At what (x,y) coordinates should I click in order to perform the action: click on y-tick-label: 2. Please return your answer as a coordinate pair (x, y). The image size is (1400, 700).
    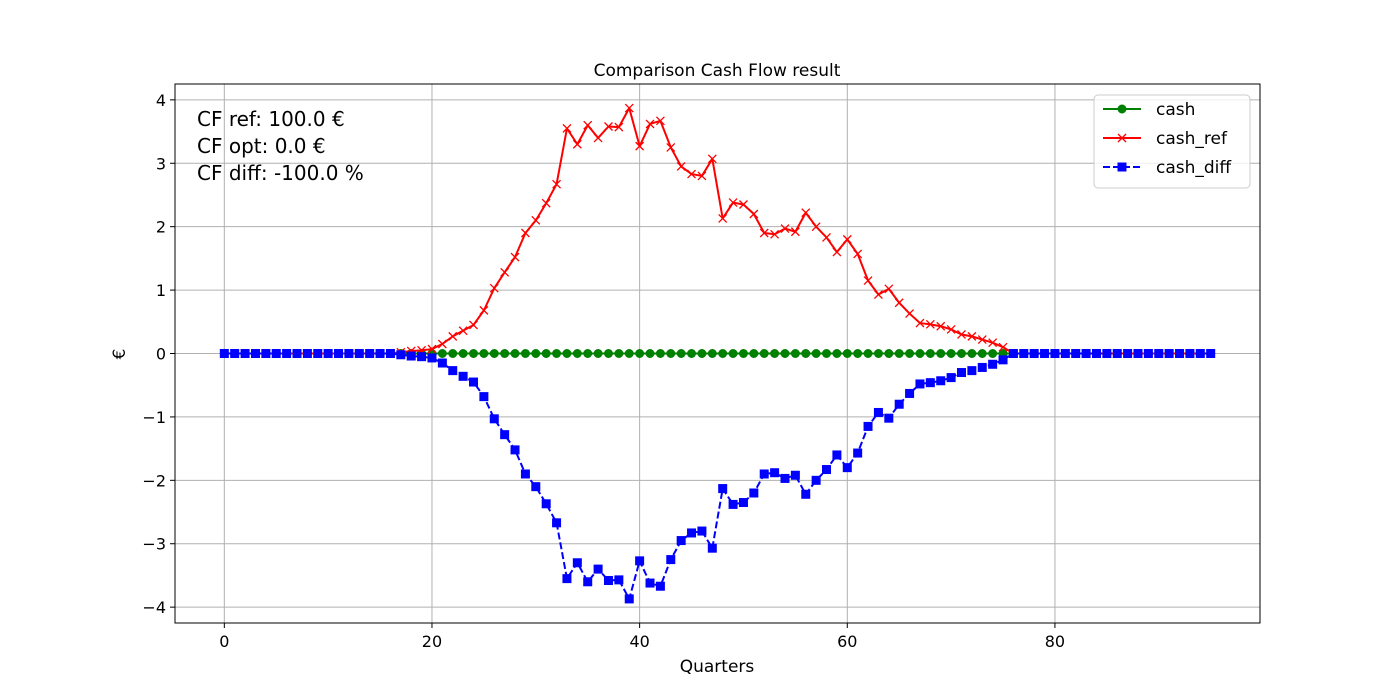
    Looking at the image, I should click on (161, 227).